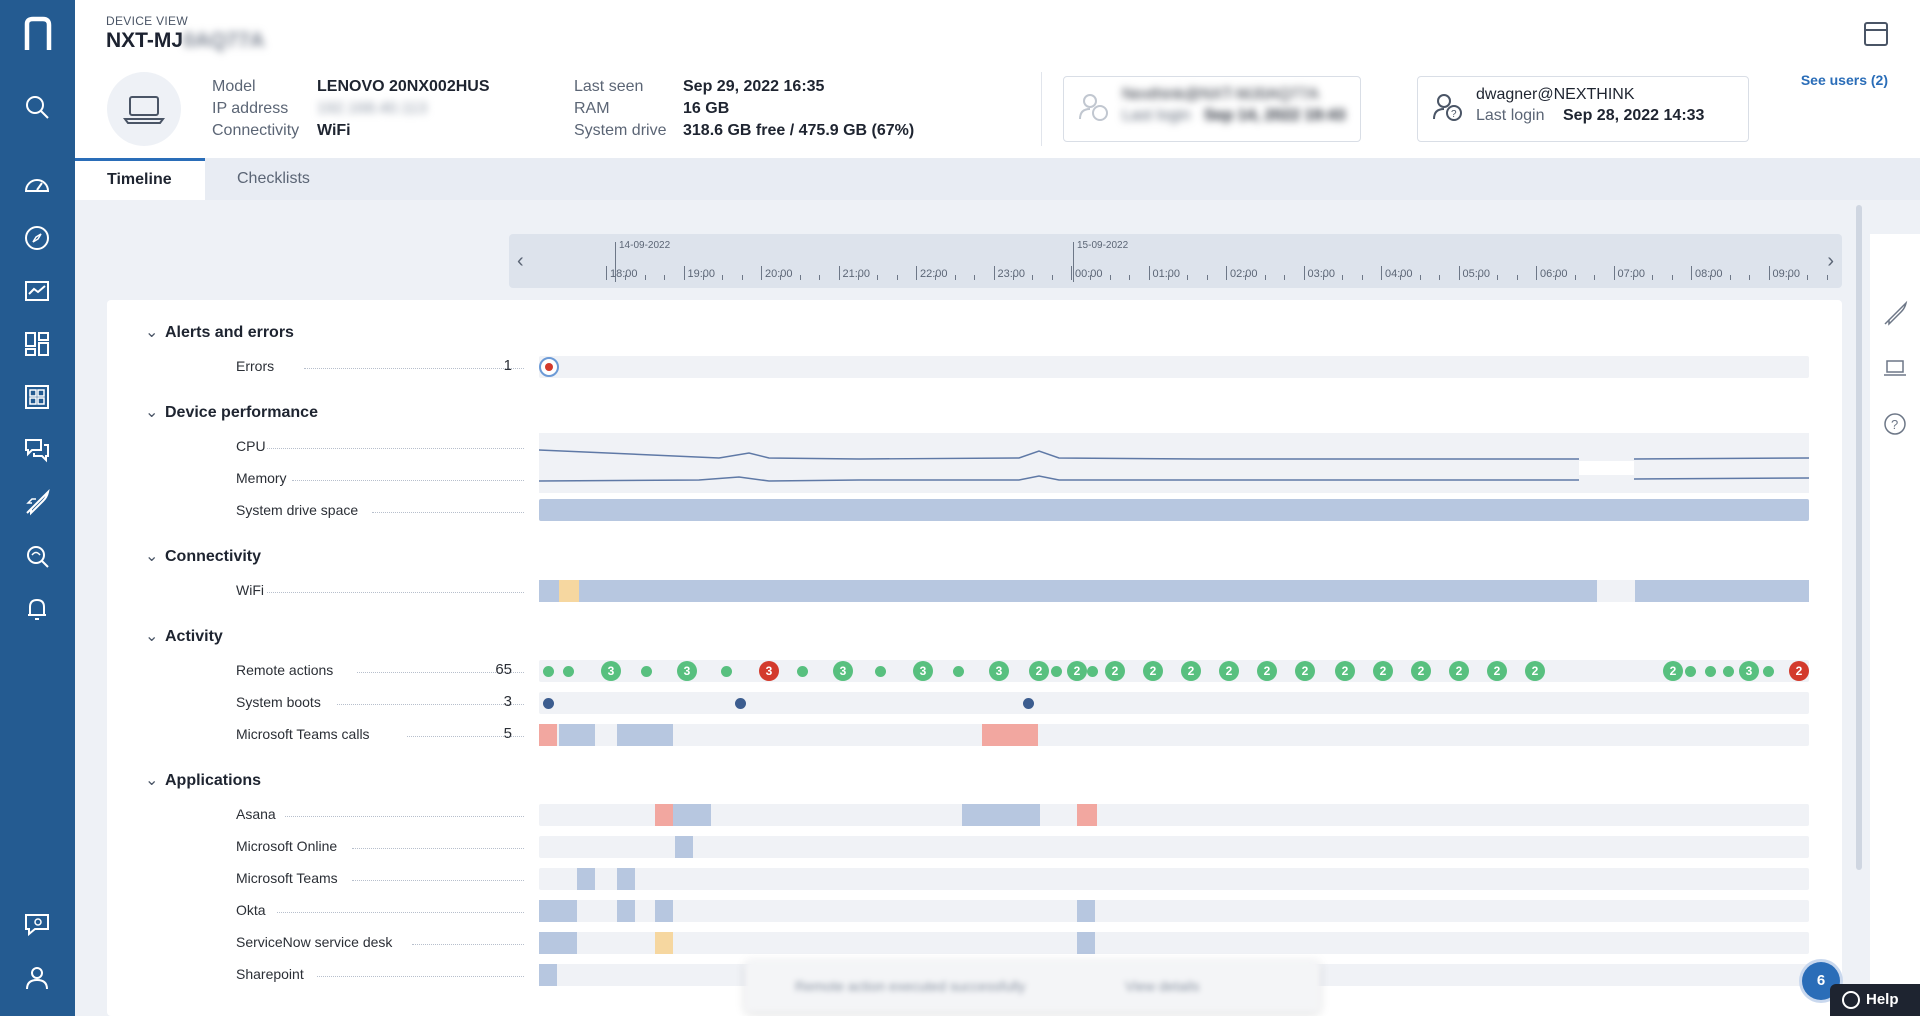 This screenshot has width=1920, height=1016. I want to click on lane-ms-online, so click(1174, 847).